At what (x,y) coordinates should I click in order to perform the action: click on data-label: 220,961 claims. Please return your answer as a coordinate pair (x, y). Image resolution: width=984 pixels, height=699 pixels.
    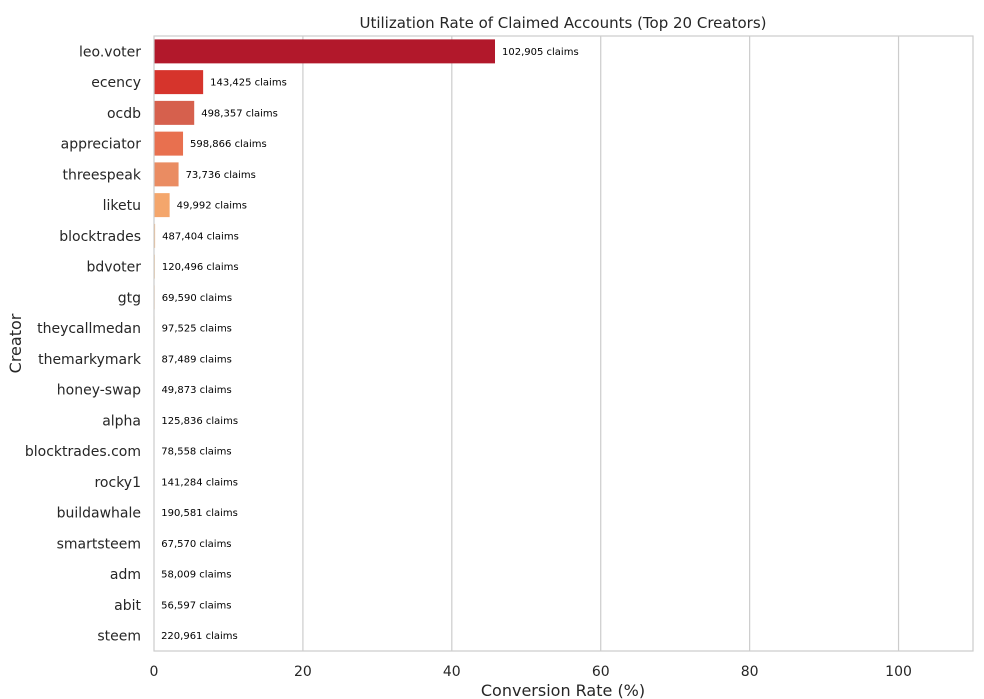
    Looking at the image, I should click on (199, 636).